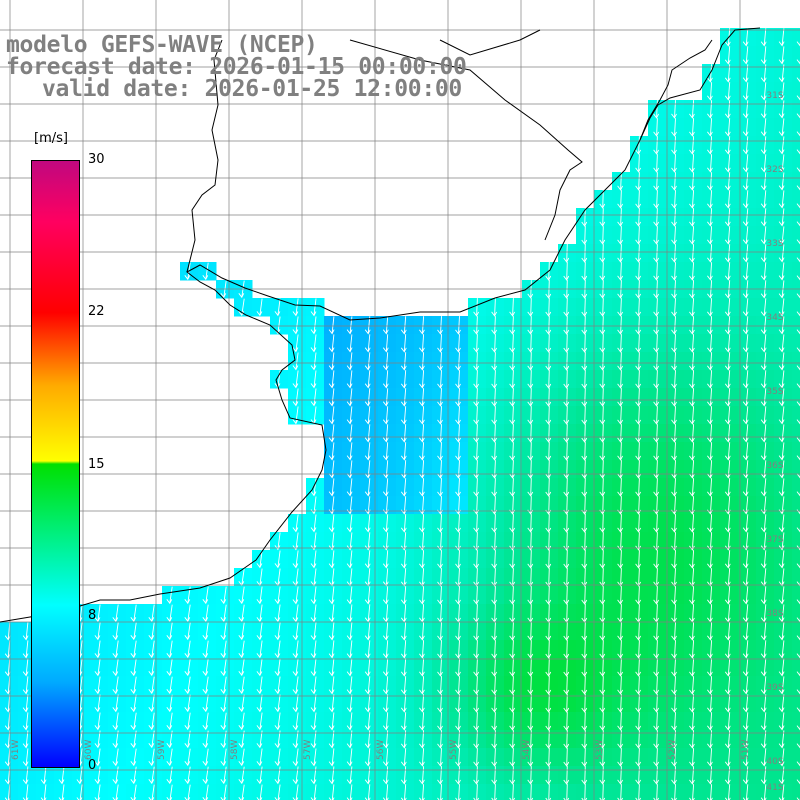 Image resolution: width=800 pixels, height=800 pixels. What do you see at coordinates (774, 466) in the screenshot?
I see `lat-label: 36S` at bounding box center [774, 466].